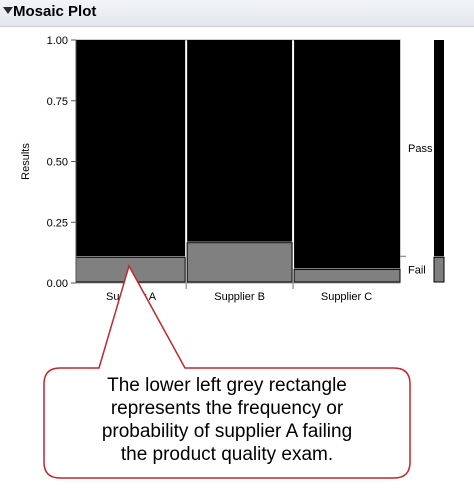  Describe the element at coordinates (26, 161) in the screenshot. I see `y-axis-label: Results` at that location.